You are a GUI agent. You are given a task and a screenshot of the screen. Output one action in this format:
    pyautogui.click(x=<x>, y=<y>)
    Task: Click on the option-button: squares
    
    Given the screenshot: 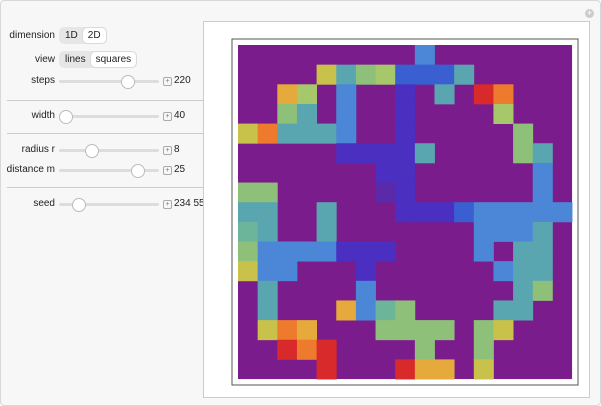 What is the action you would take?
    pyautogui.click(x=113, y=59)
    